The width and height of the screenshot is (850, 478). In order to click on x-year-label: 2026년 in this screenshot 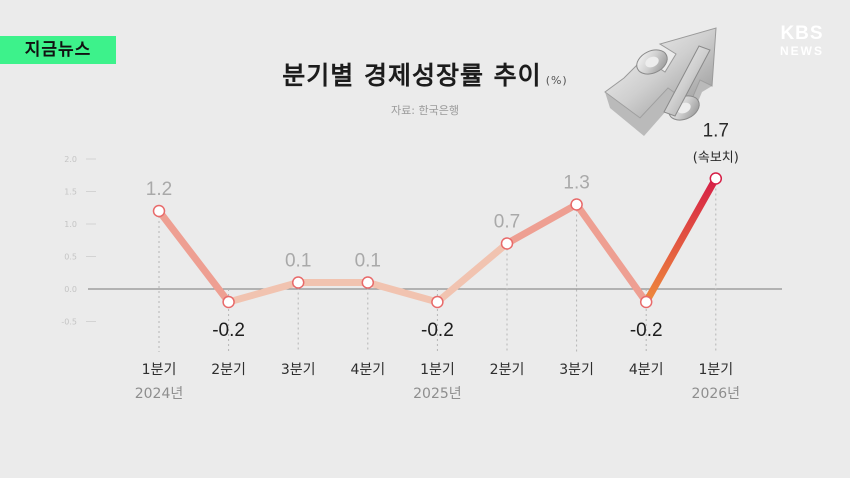, I will do `click(716, 394)`.